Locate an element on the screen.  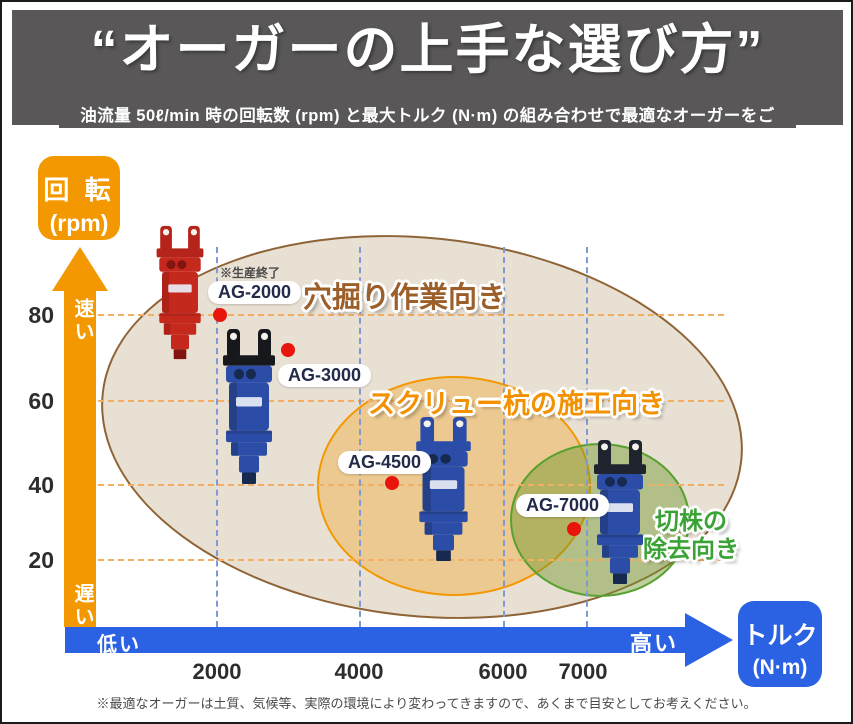
x-axis-low-label: 低い is located at coordinates (119, 645).